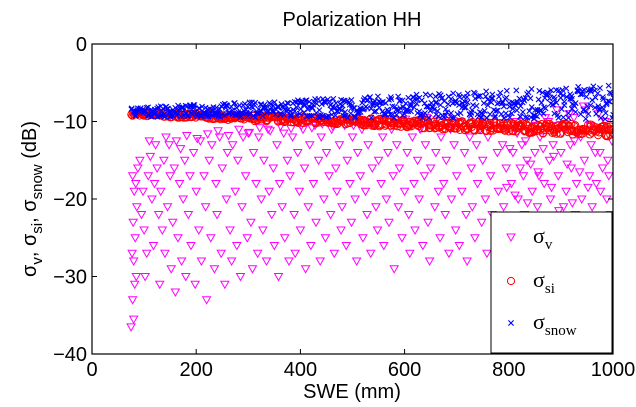 The width and height of the screenshot is (636, 407). Describe the element at coordinates (551, 282) in the screenshot. I see `legend: σv σsi σsnow` at that location.